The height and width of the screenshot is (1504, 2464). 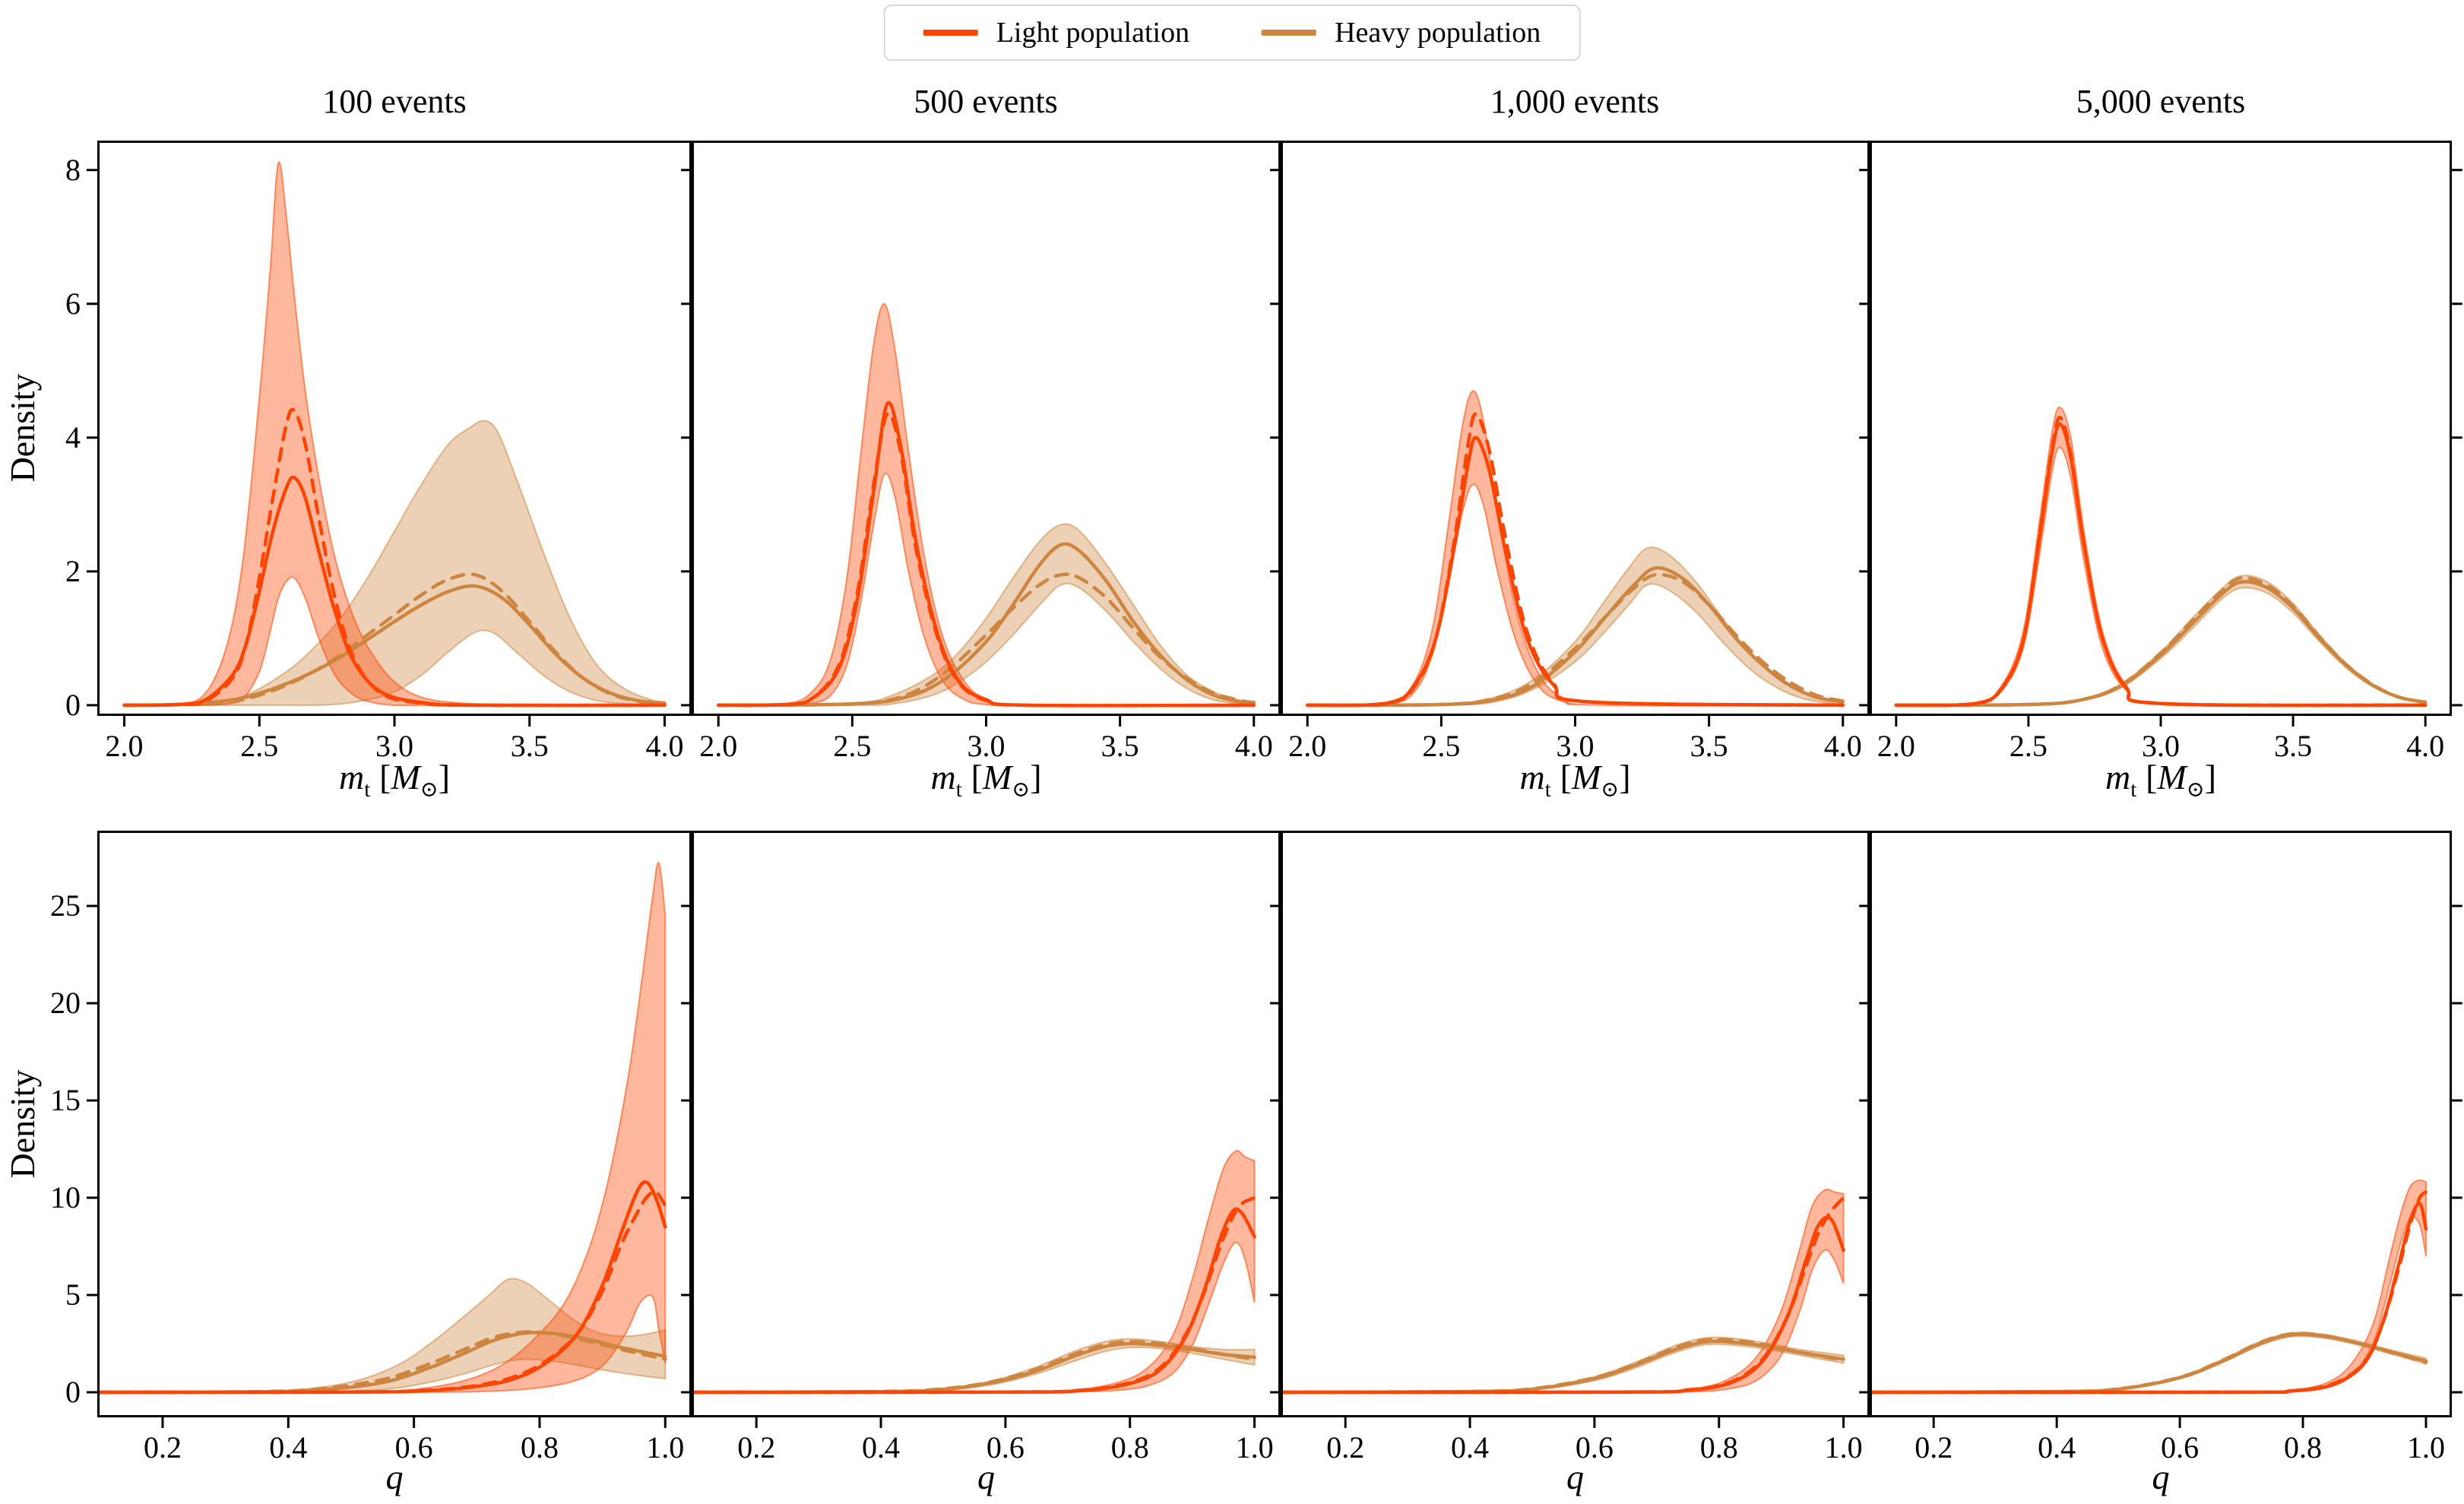 What do you see at coordinates (73, 1391) in the screenshot?
I see `y-tick-label: 0` at bounding box center [73, 1391].